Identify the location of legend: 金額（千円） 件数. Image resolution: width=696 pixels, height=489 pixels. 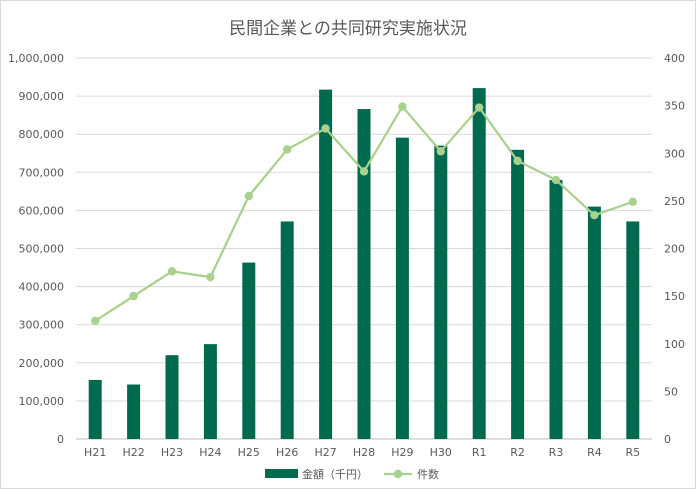
(352, 474).